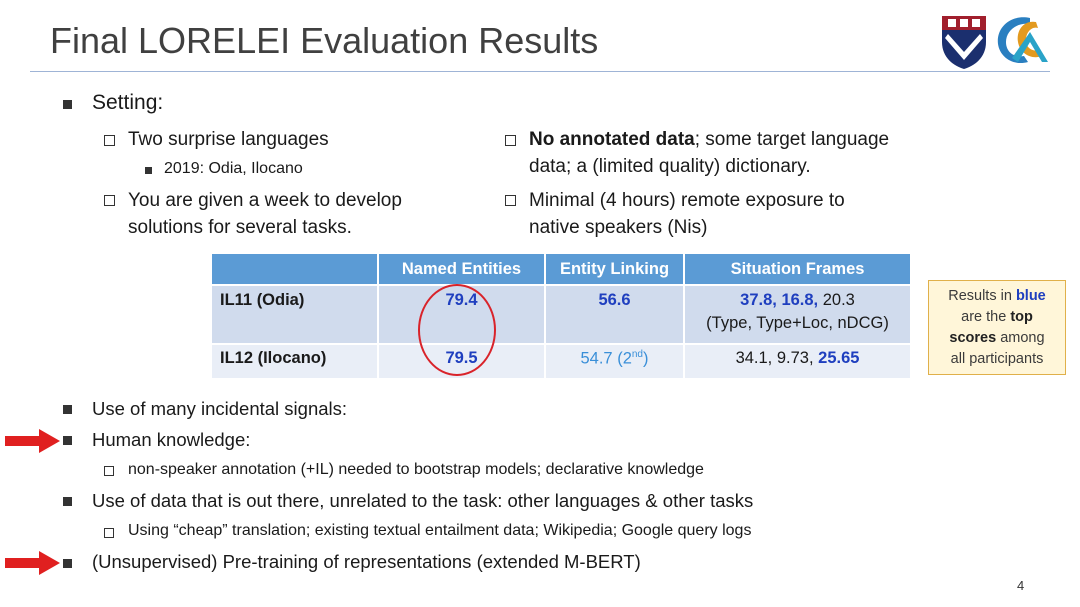 The height and width of the screenshot is (607, 1080). What do you see at coordinates (982, 296) in the screenshot?
I see `callout-text: Results in` at bounding box center [982, 296].